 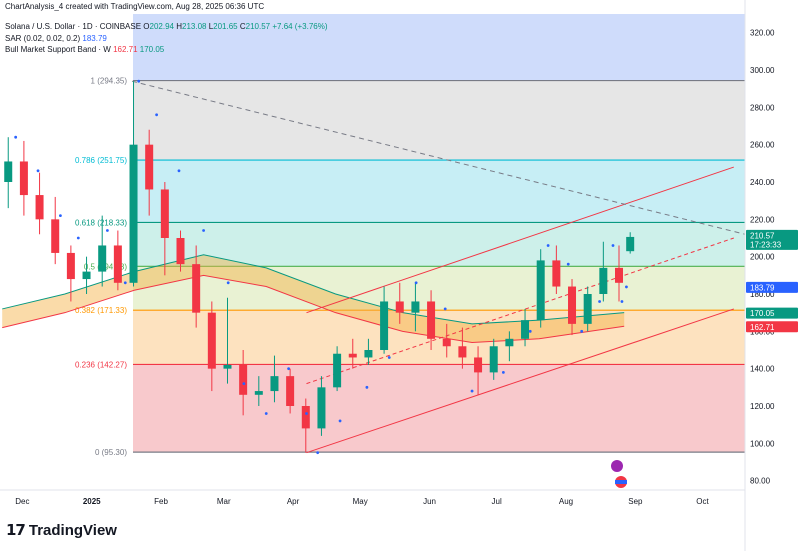 I want to click on open-label: O, so click(x=146, y=26).